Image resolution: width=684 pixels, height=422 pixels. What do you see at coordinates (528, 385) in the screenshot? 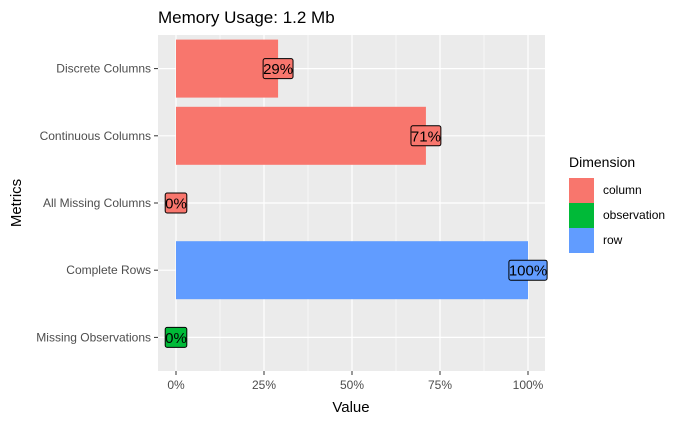
I see `x-tick-label: 100%` at bounding box center [528, 385].